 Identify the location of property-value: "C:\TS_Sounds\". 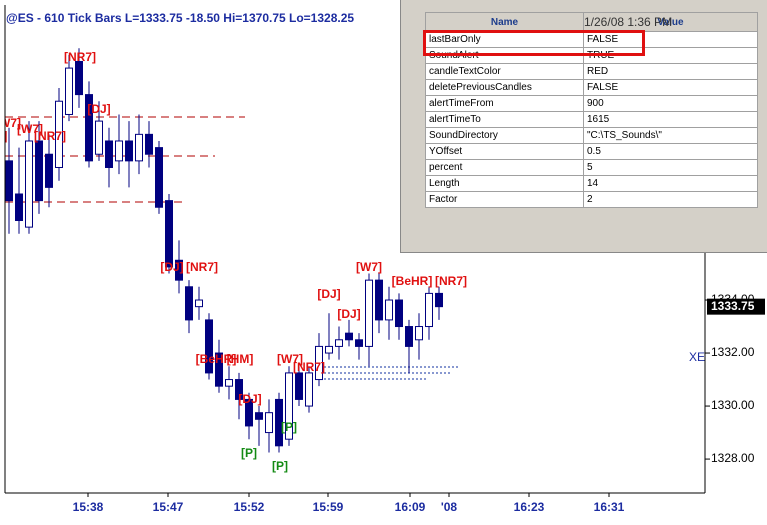
(670, 135).